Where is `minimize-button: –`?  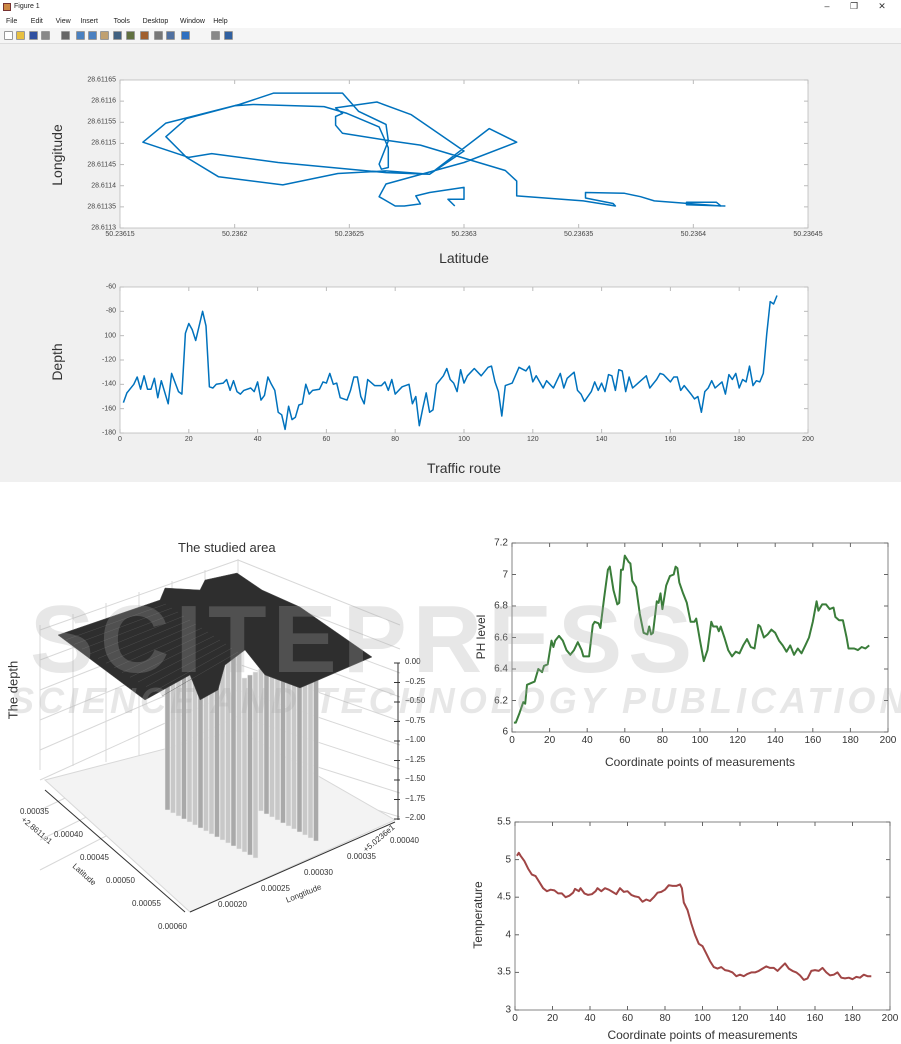
minimize-button: – is located at coordinates (827, 6).